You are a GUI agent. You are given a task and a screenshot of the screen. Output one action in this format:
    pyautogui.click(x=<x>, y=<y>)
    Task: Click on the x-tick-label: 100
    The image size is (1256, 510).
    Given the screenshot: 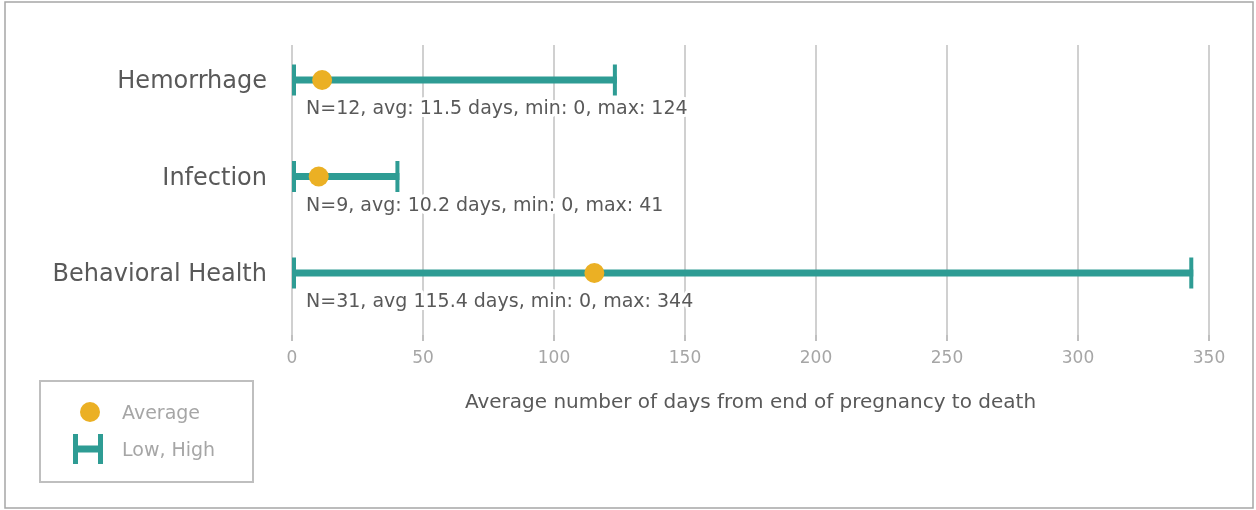 What is the action you would take?
    pyautogui.click(x=554, y=357)
    